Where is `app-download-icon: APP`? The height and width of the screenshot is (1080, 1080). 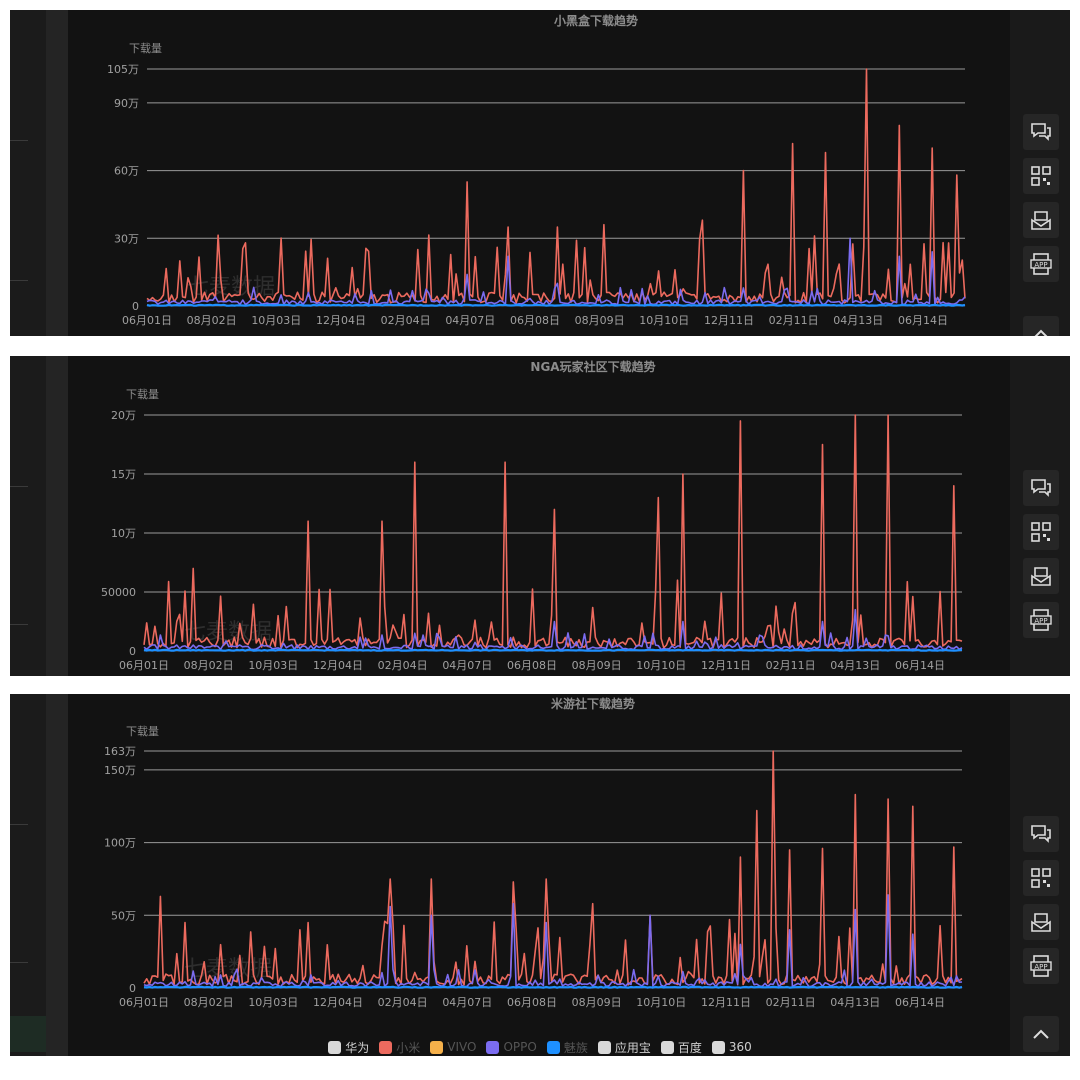 app-download-icon: APP is located at coordinates (1041, 620).